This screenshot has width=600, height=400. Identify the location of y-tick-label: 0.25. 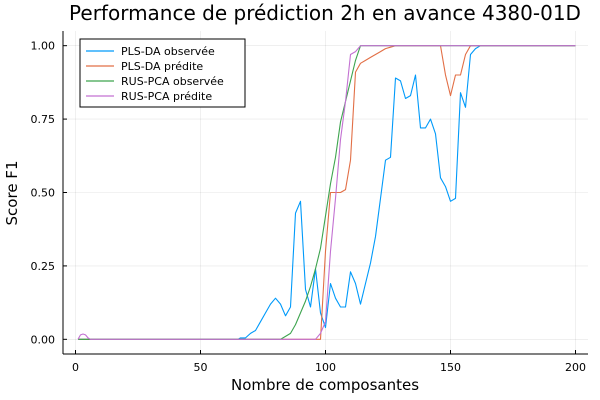
(43, 266).